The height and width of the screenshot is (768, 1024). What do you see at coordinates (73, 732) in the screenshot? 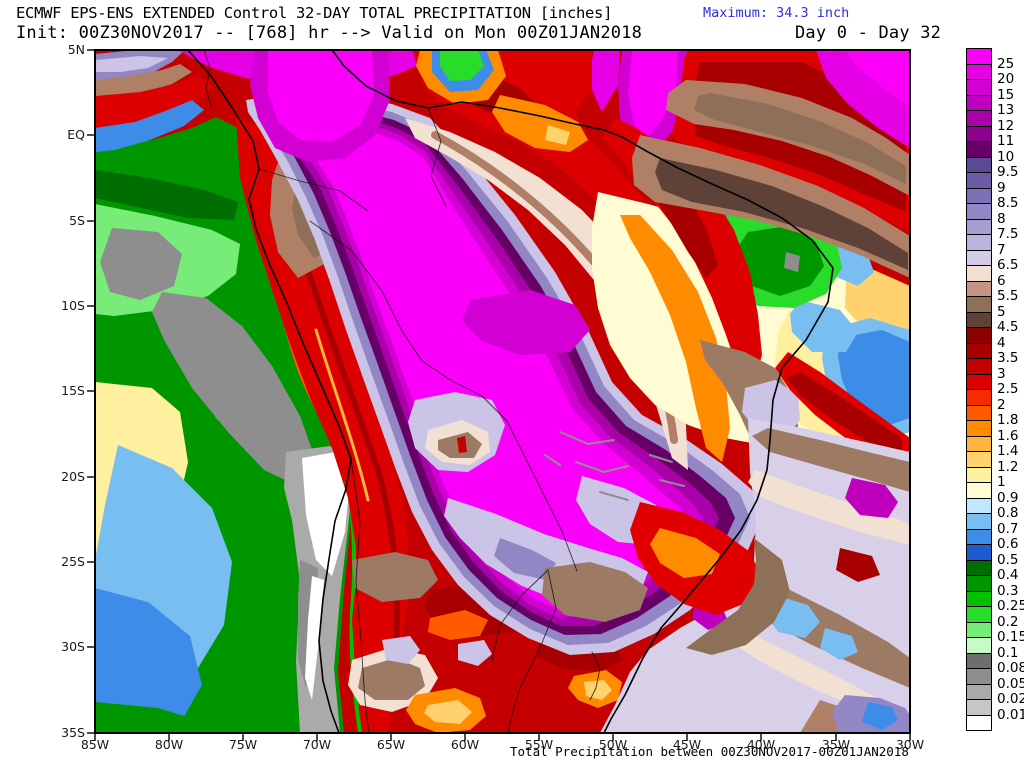
I see `lat-label-35S: 35S` at bounding box center [73, 732].